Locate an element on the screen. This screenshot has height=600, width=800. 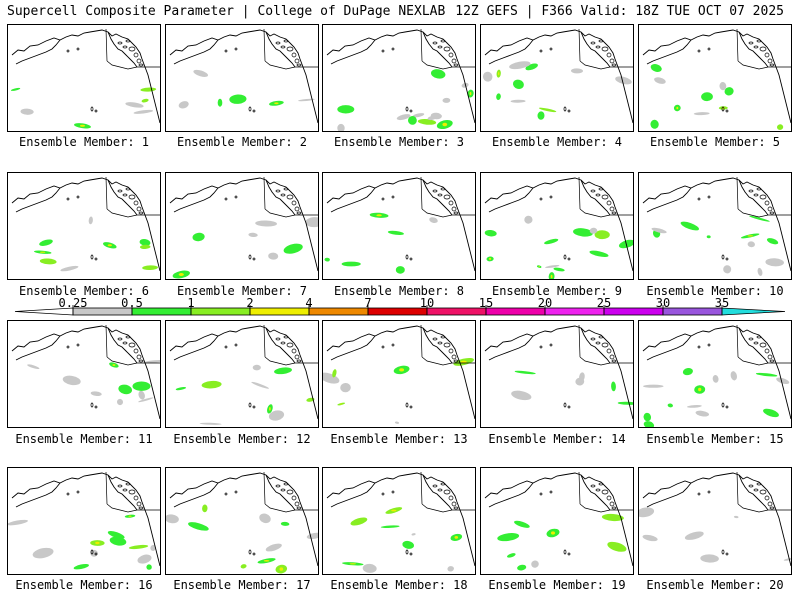
ensemble-member-label: Ensemble Member: 3 is located at coordinates (399, 142).